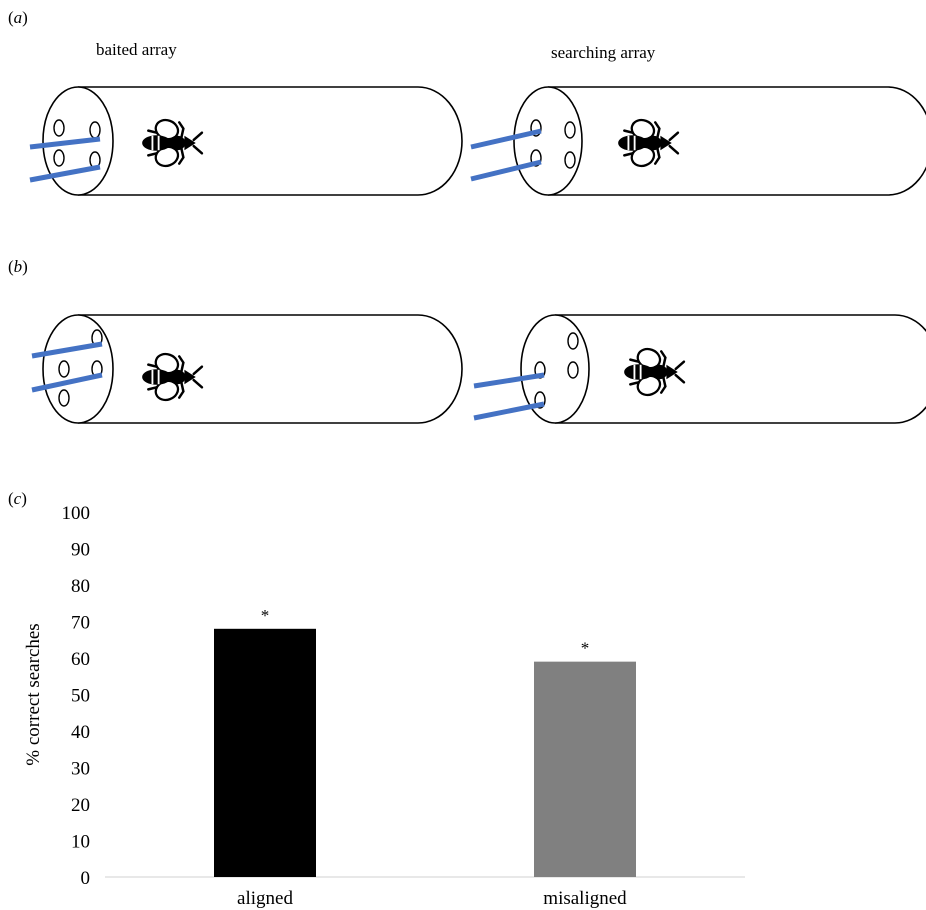 This screenshot has height=910, width=926. I want to click on y-tick-label: 80, so click(80, 586).